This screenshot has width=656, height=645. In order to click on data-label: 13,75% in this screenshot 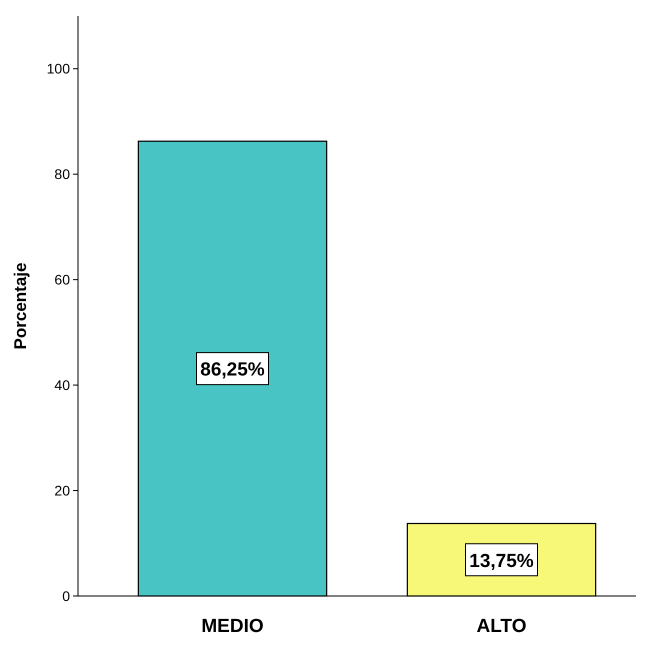, I will do `click(501, 561)`.